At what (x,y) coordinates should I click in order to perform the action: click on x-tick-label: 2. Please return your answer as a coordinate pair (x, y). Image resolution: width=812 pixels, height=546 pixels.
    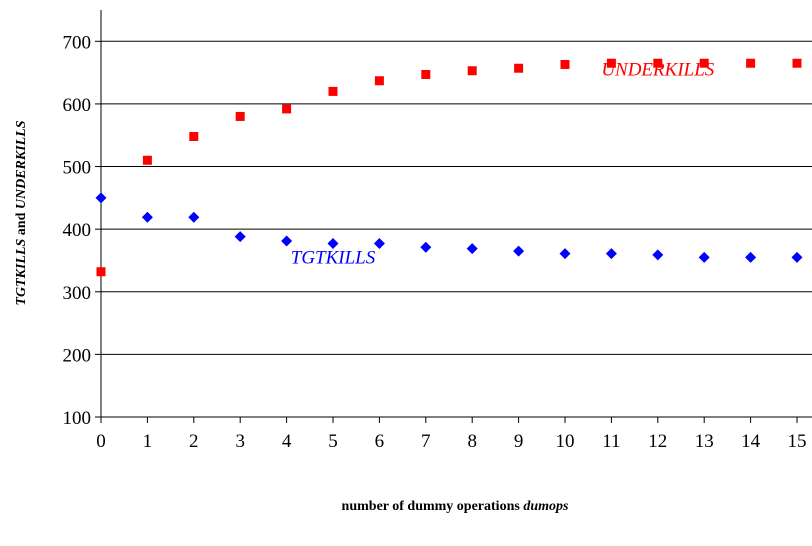
    Looking at the image, I should click on (194, 441).